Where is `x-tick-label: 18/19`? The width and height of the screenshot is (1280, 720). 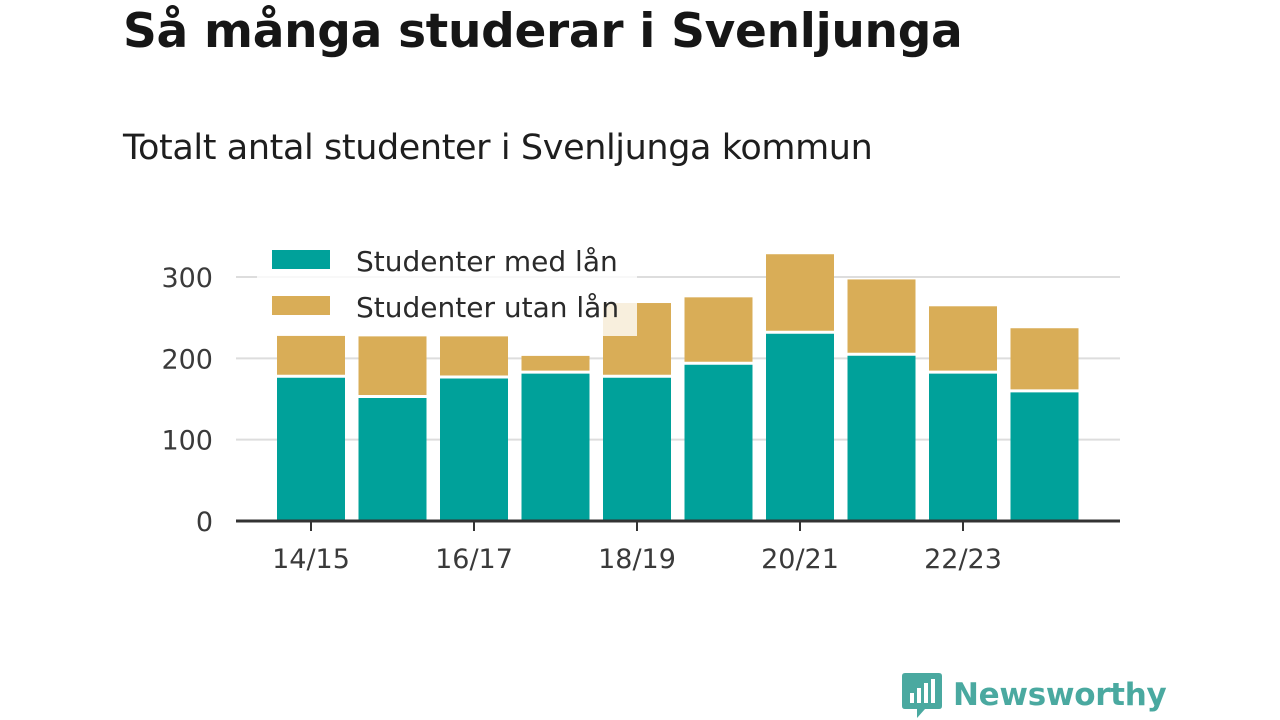
x-tick-label: 18/19 is located at coordinates (637, 559).